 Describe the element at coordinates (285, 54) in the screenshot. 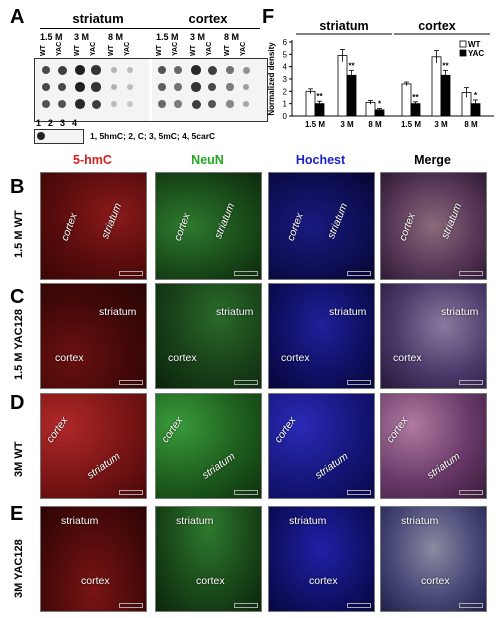

I see `y-tick-label: 5` at that location.